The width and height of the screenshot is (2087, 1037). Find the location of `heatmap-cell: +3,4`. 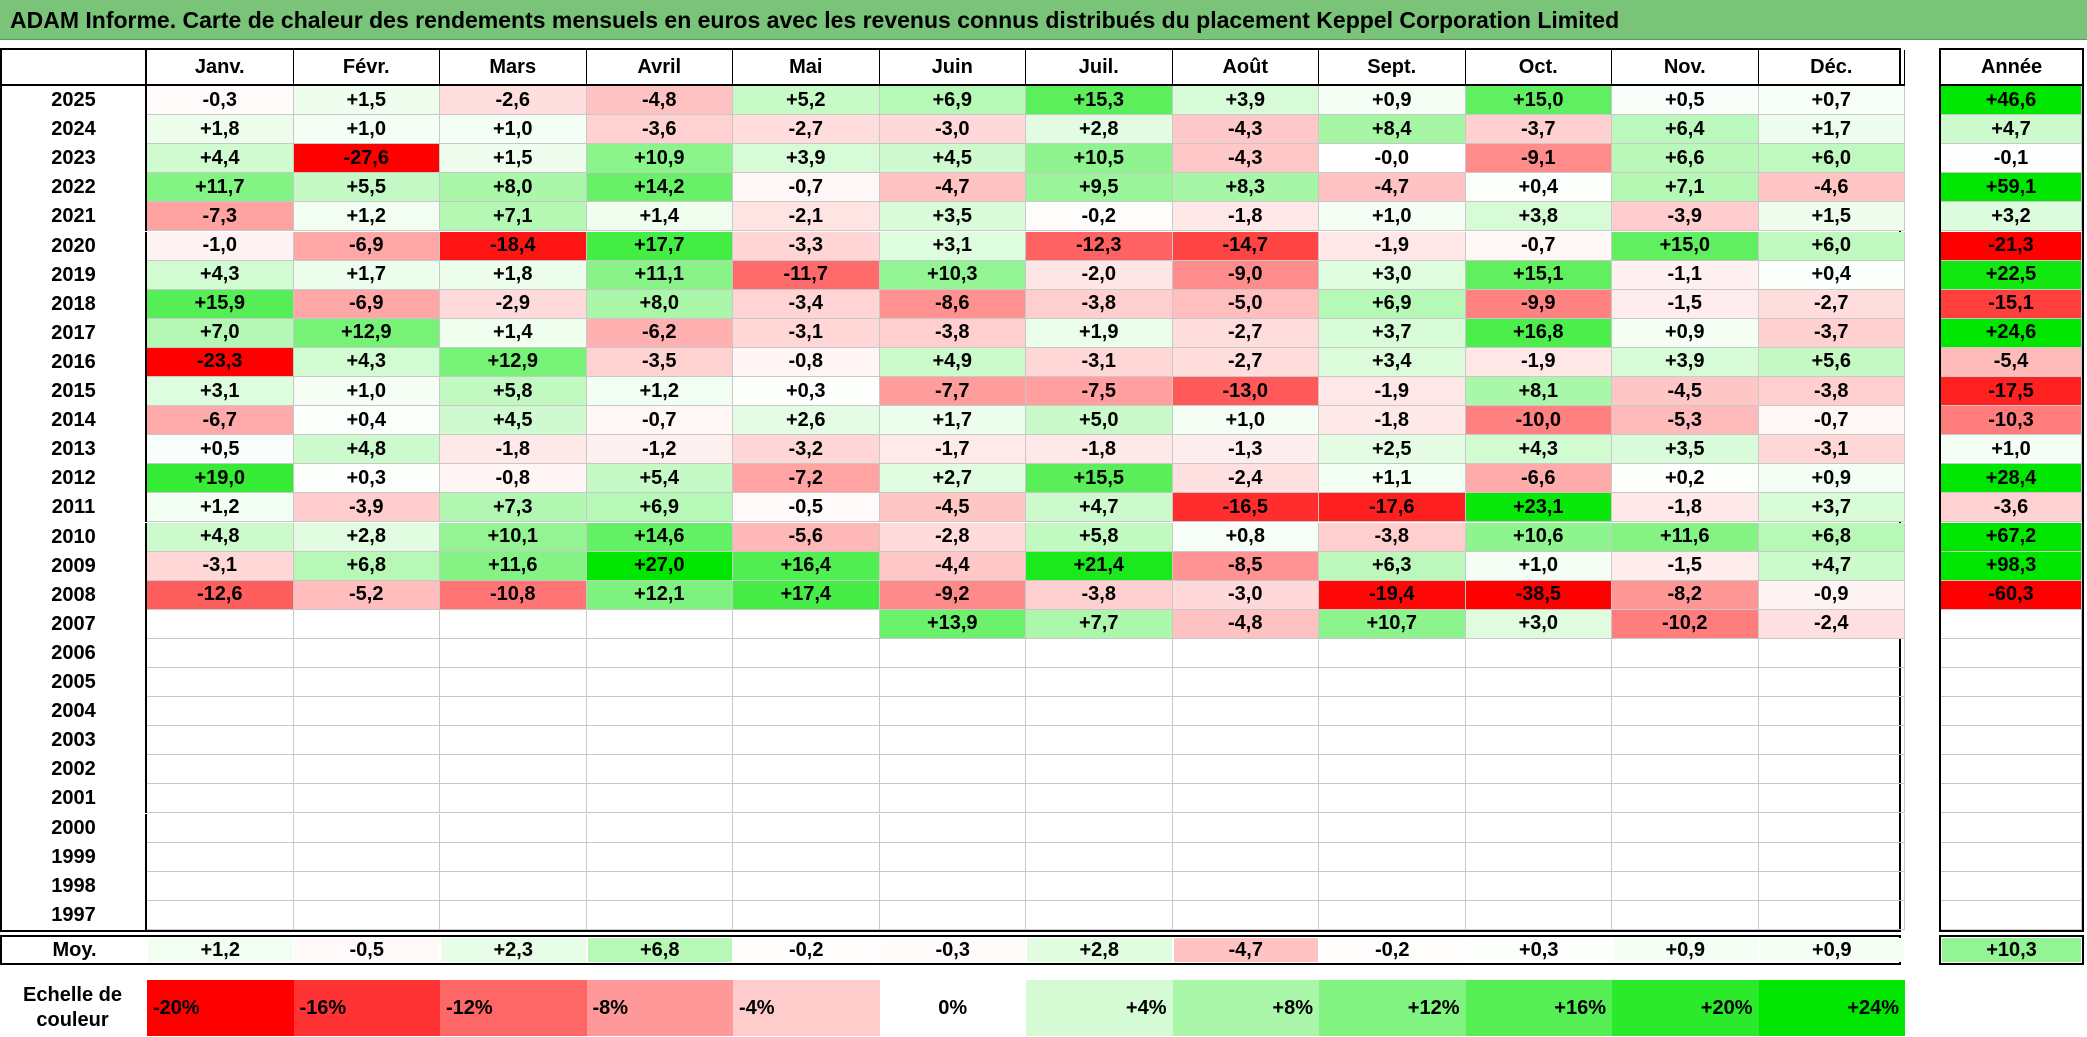

heatmap-cell: +3,4 is located at coordinates (1392, 362).